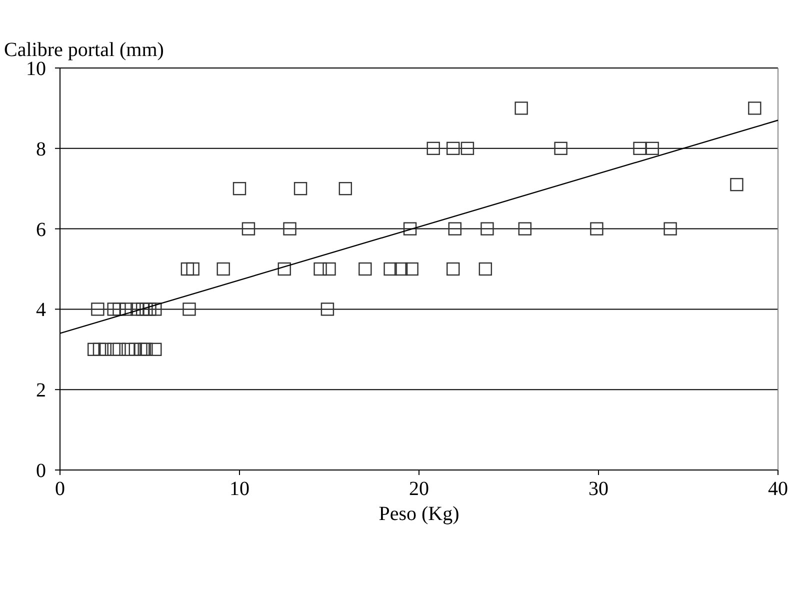  I want to click on x-axis-title: Peso (Kg), so click(419, 514).